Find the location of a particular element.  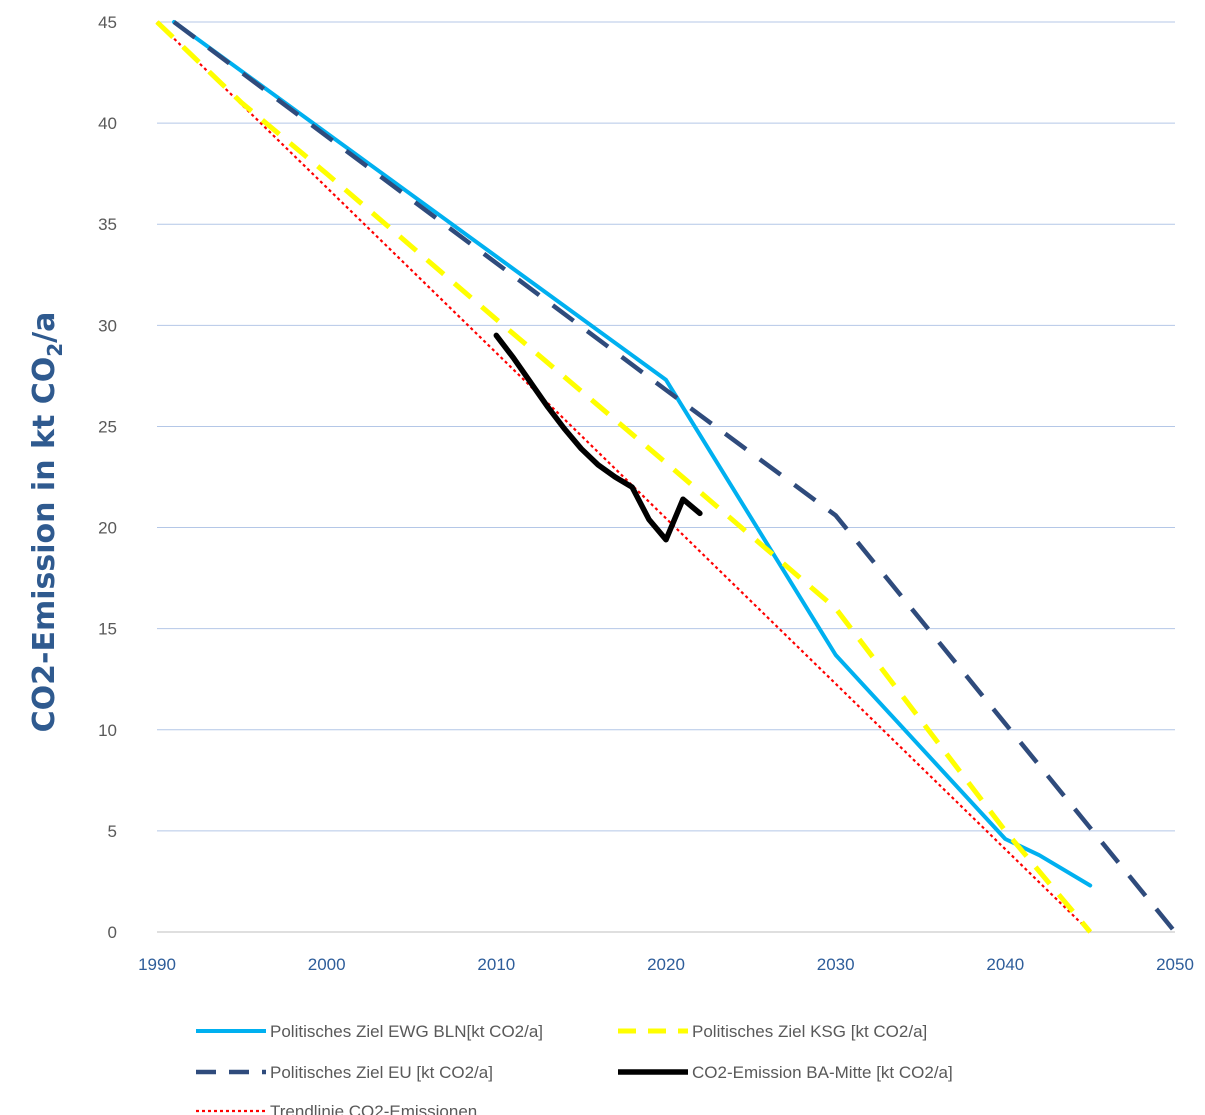

y-tick-label: 0 is located at coordinates (112, 932).